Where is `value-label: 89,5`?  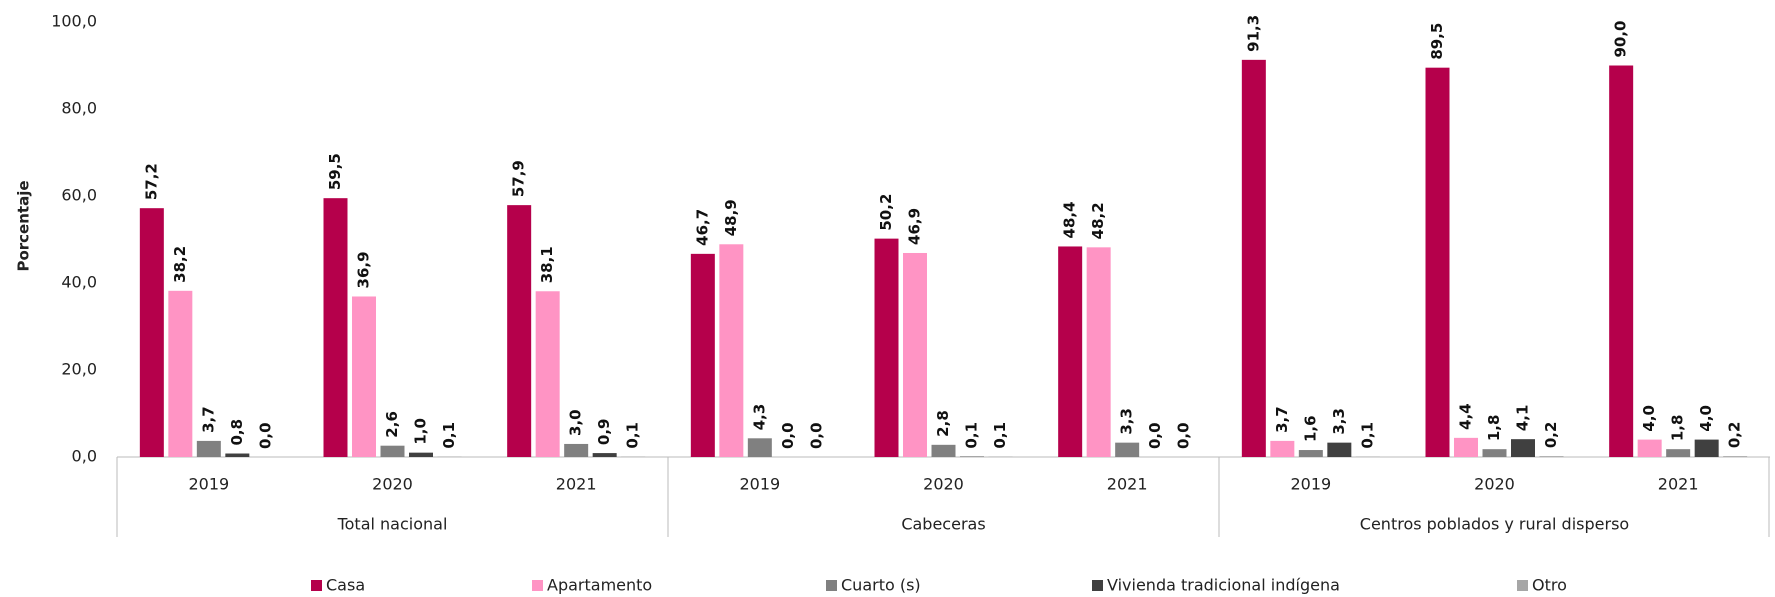 value-label: 89,5 is located at coordinates (1437, 41).